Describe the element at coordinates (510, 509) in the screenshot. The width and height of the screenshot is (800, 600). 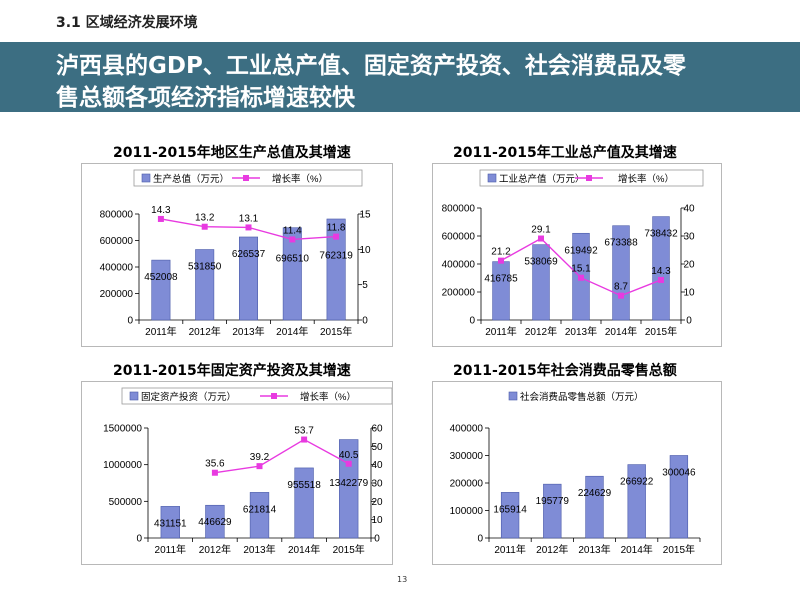
I see `bar-data-label: 165914` at that location.